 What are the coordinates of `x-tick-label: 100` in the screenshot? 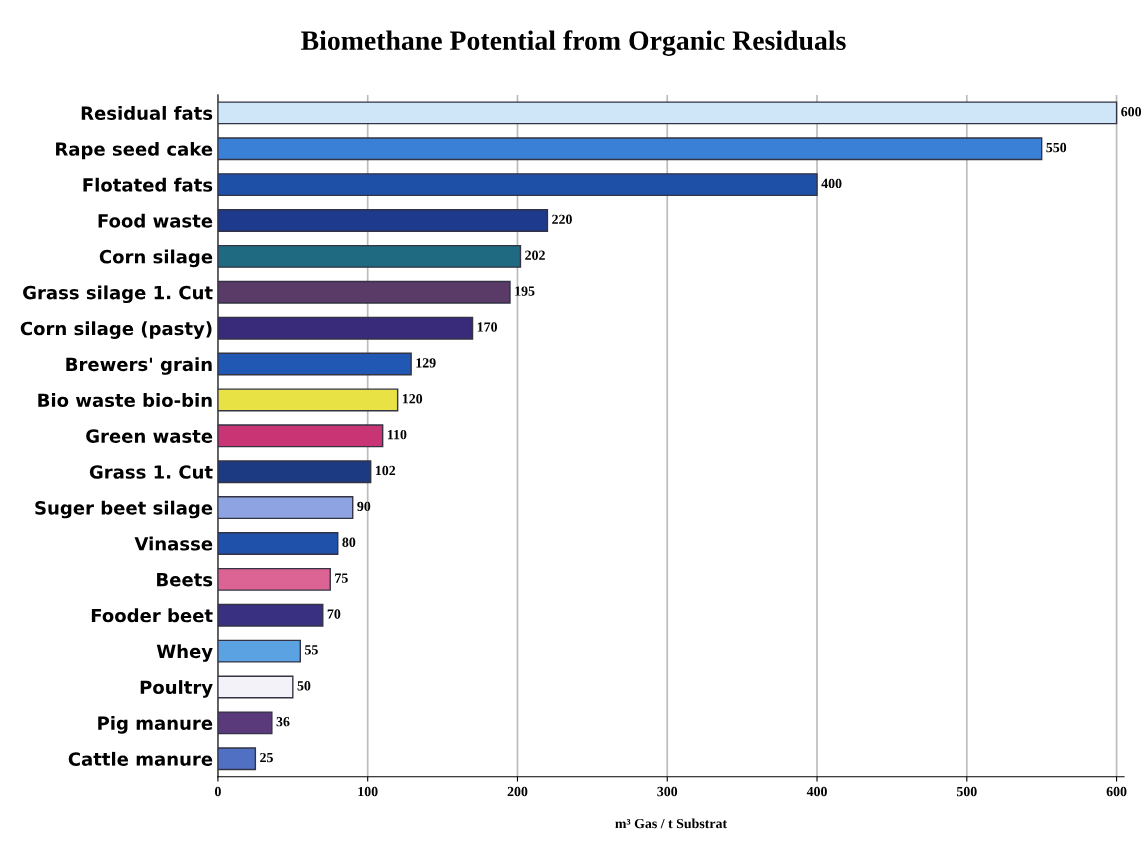 It's located at (368, 791).